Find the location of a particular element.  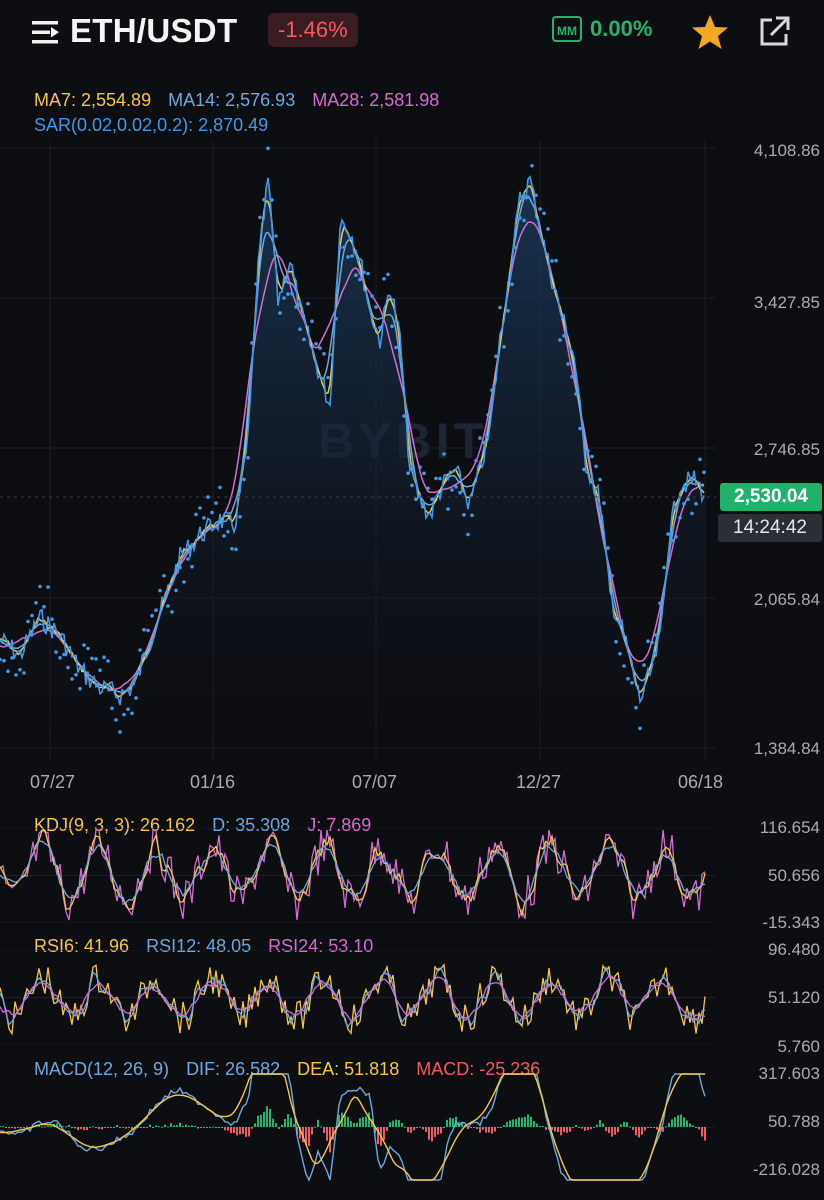

x-tick-1: 07/27 is located at coordinates (53, 782).